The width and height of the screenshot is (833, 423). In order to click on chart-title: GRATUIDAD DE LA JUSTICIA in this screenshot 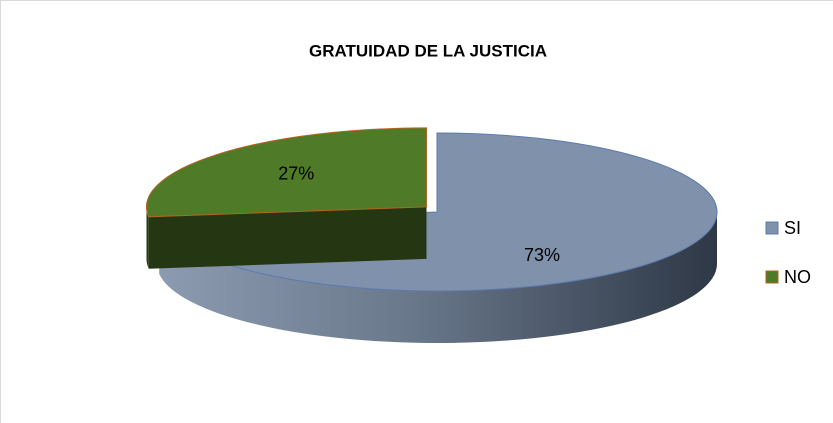, I will do `click(428, 50)`.